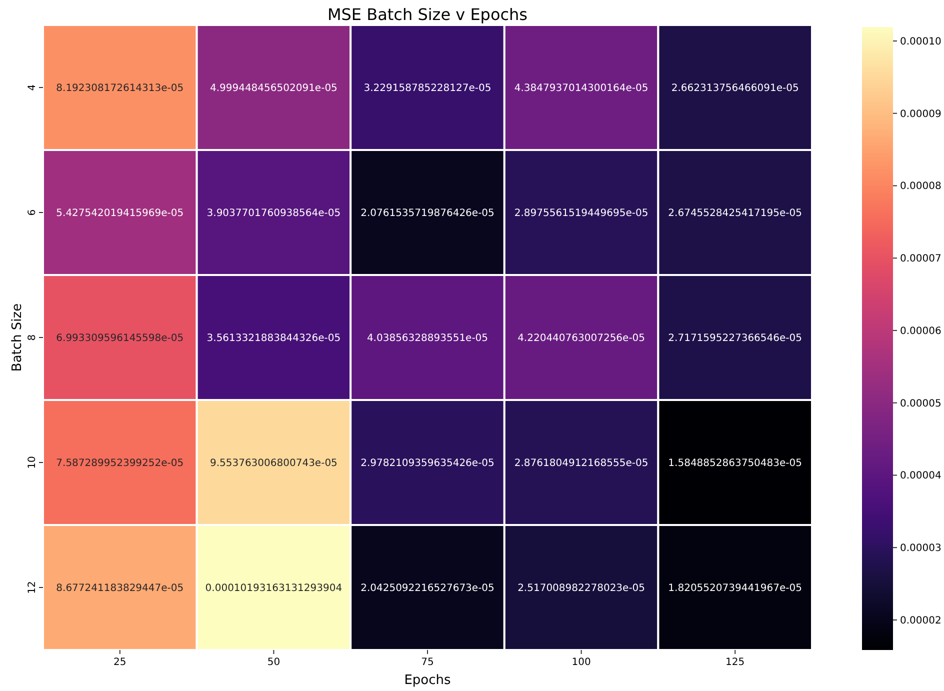  Describe the element at coordinates (120, 662) in the screenshot. I see `x-tick-label: 25` at that location.